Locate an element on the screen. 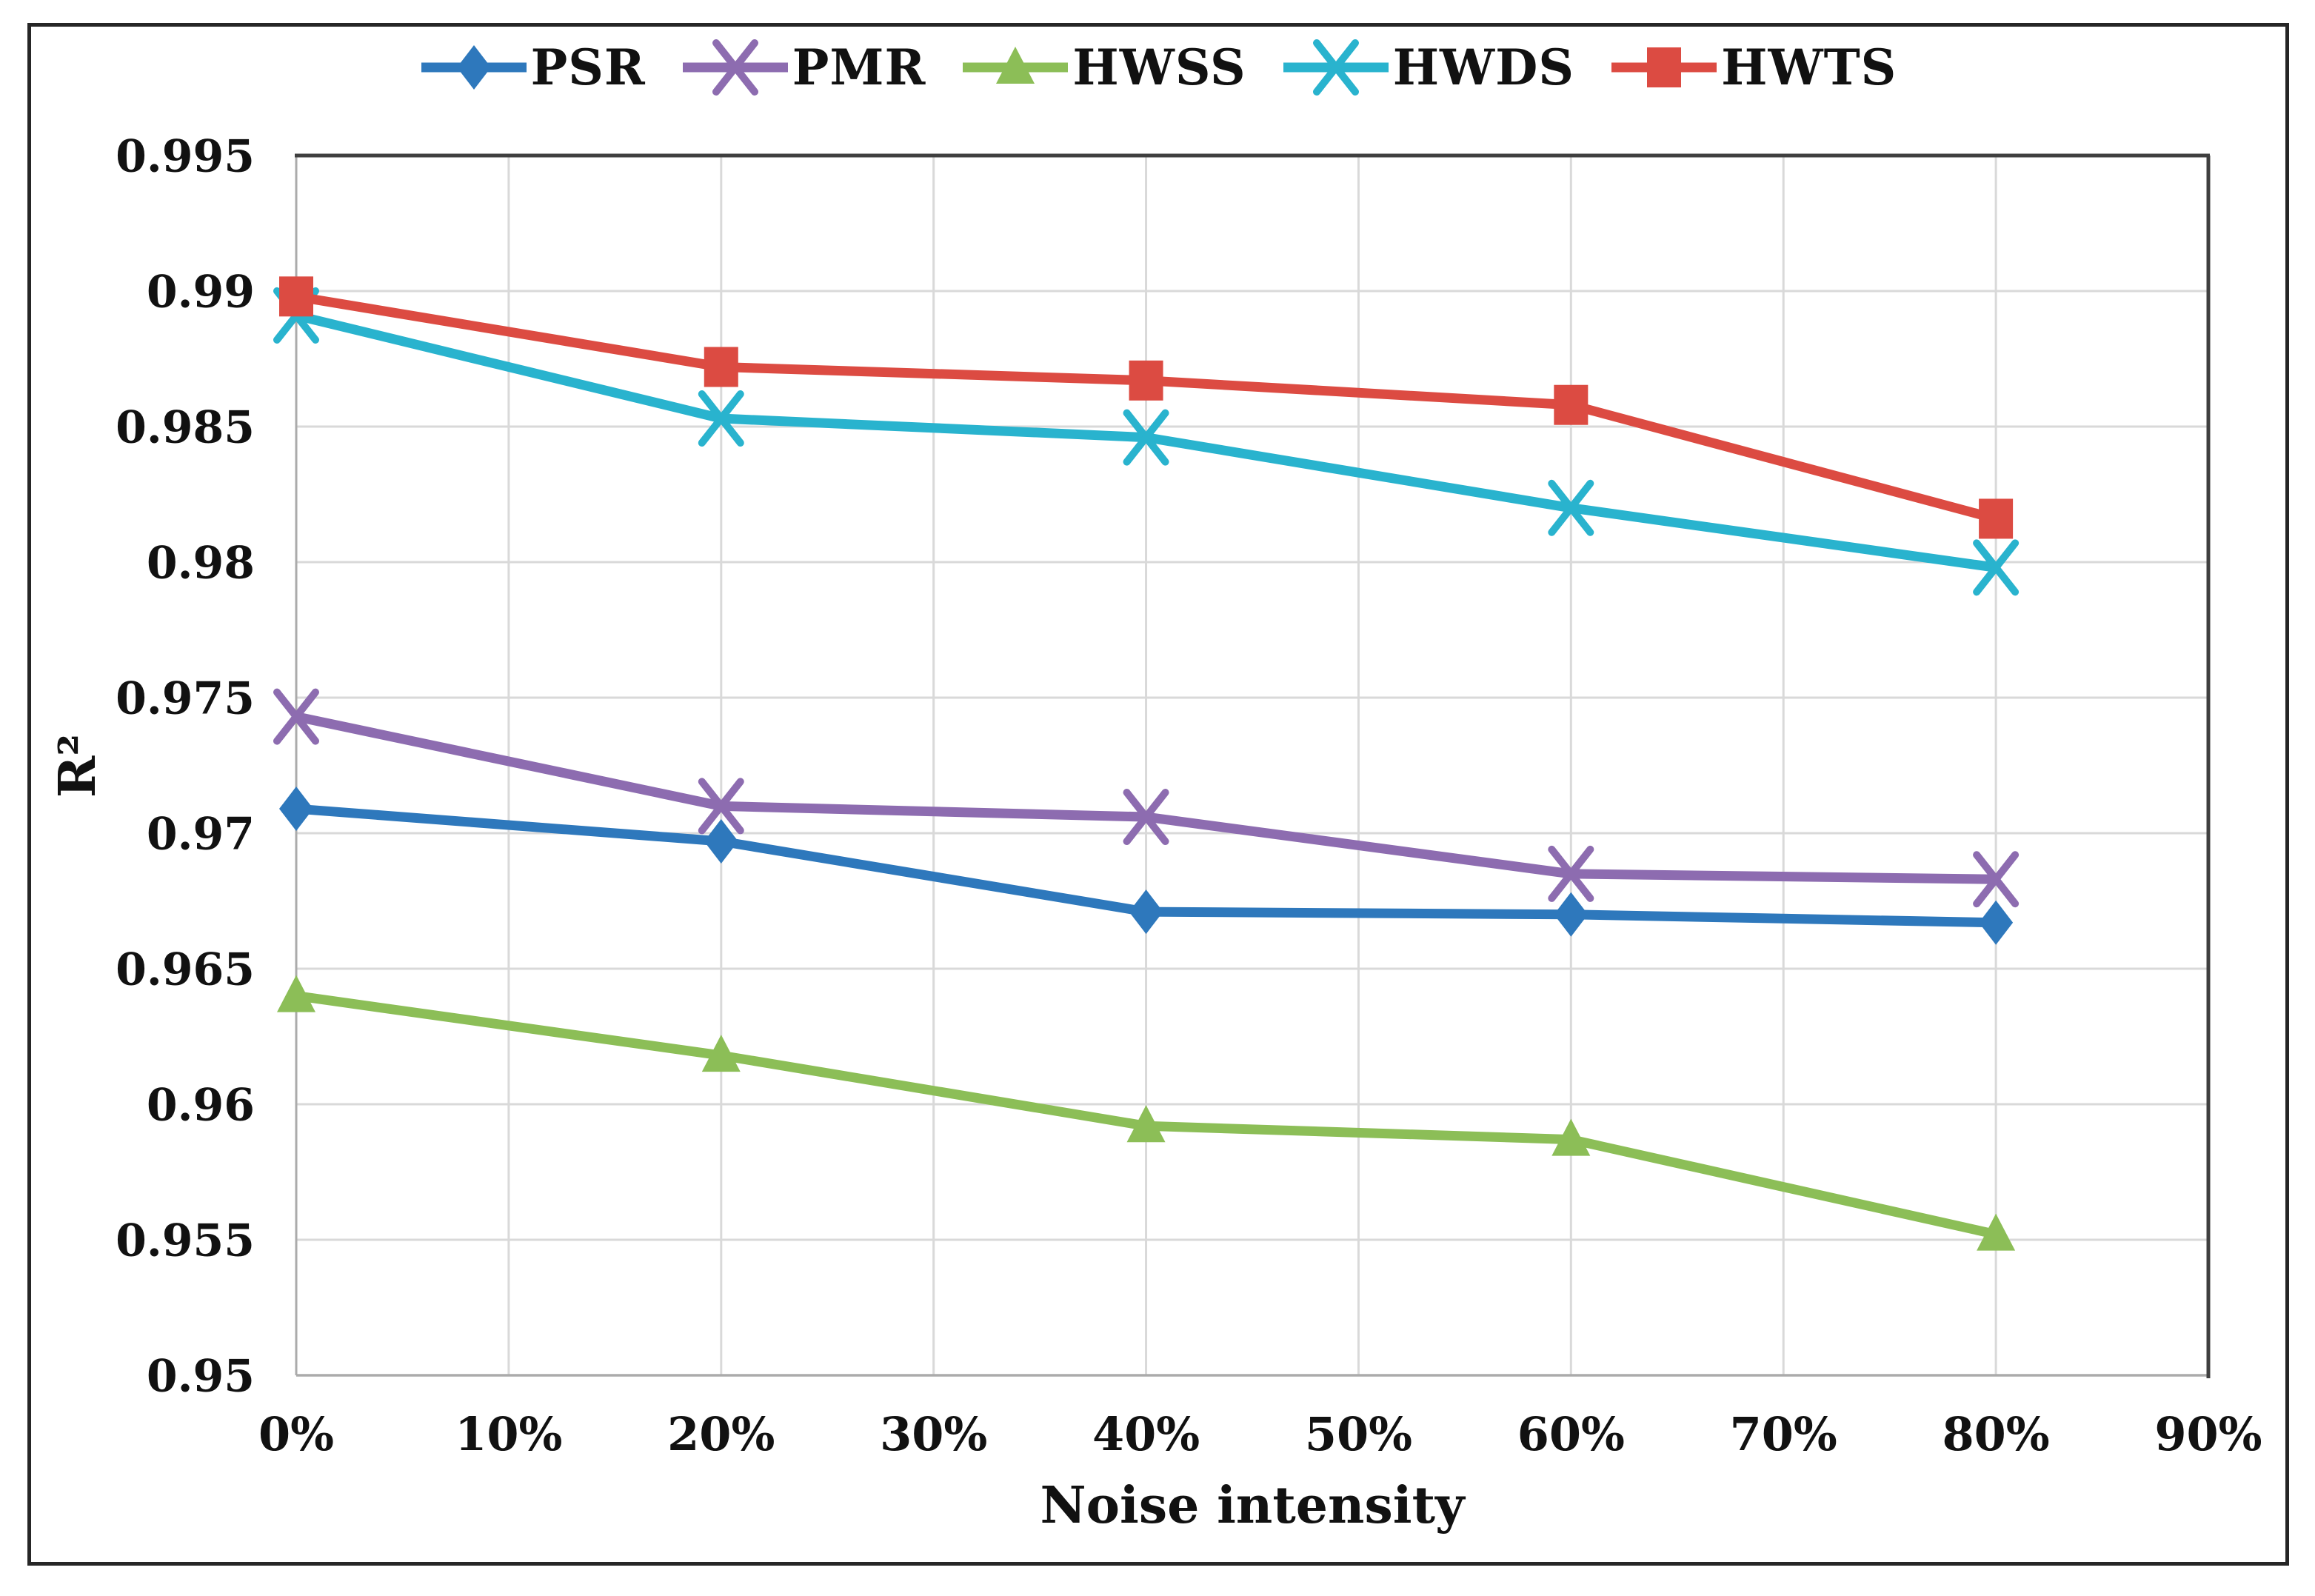 The height and width of the screenshot is (1596, 2315). marker-PSR-20% is located at coordinates (721, 841).